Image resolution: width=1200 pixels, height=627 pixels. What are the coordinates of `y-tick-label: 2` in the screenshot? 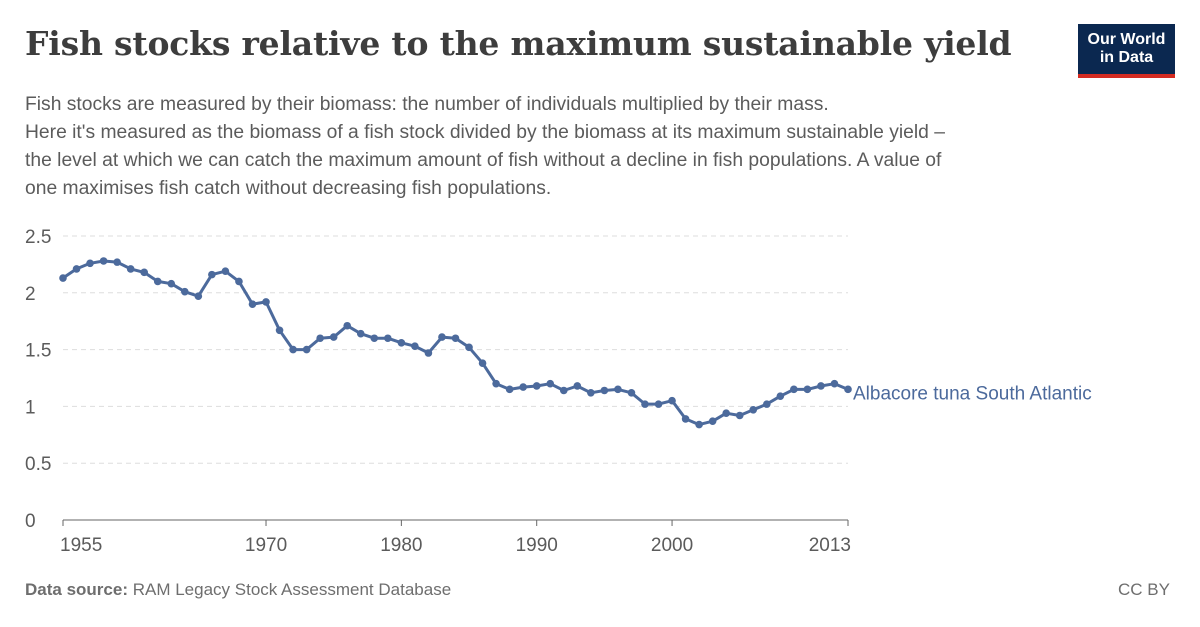 It's located at (30, 294).